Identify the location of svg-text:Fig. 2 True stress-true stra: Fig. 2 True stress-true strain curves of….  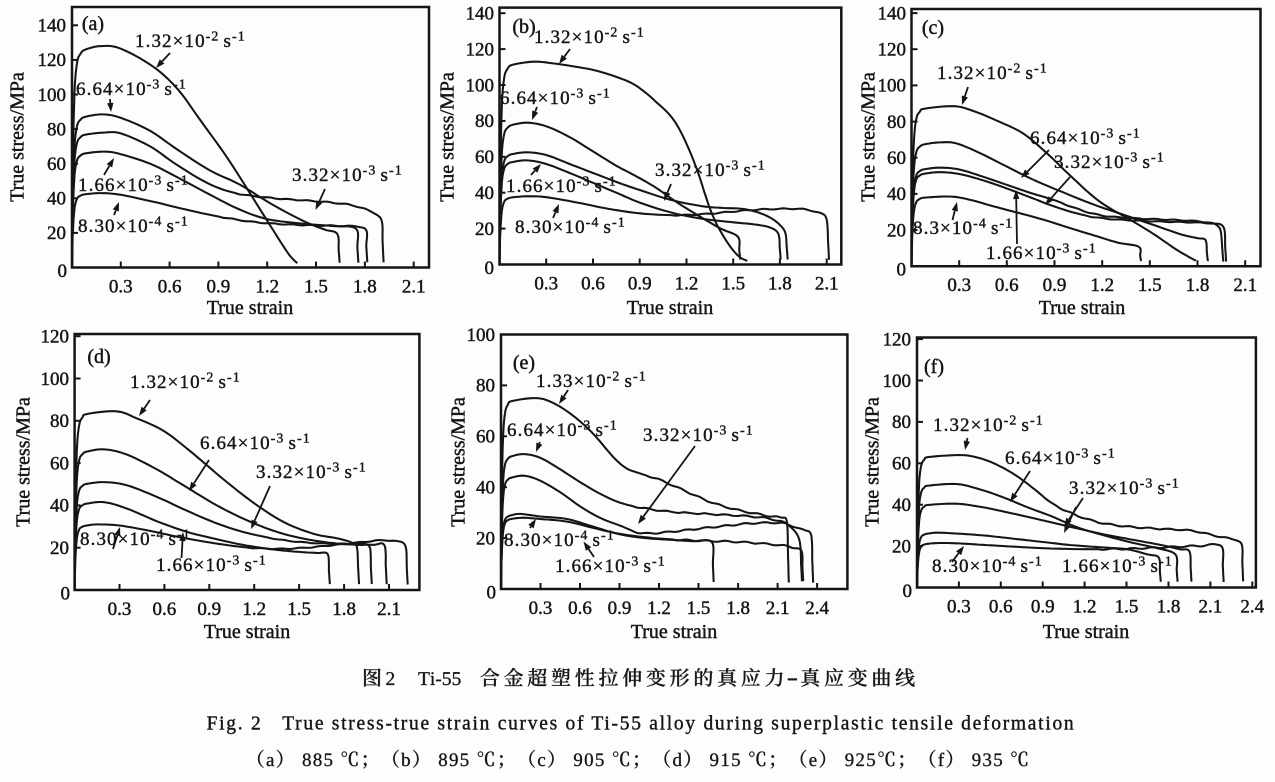
(641, 724).